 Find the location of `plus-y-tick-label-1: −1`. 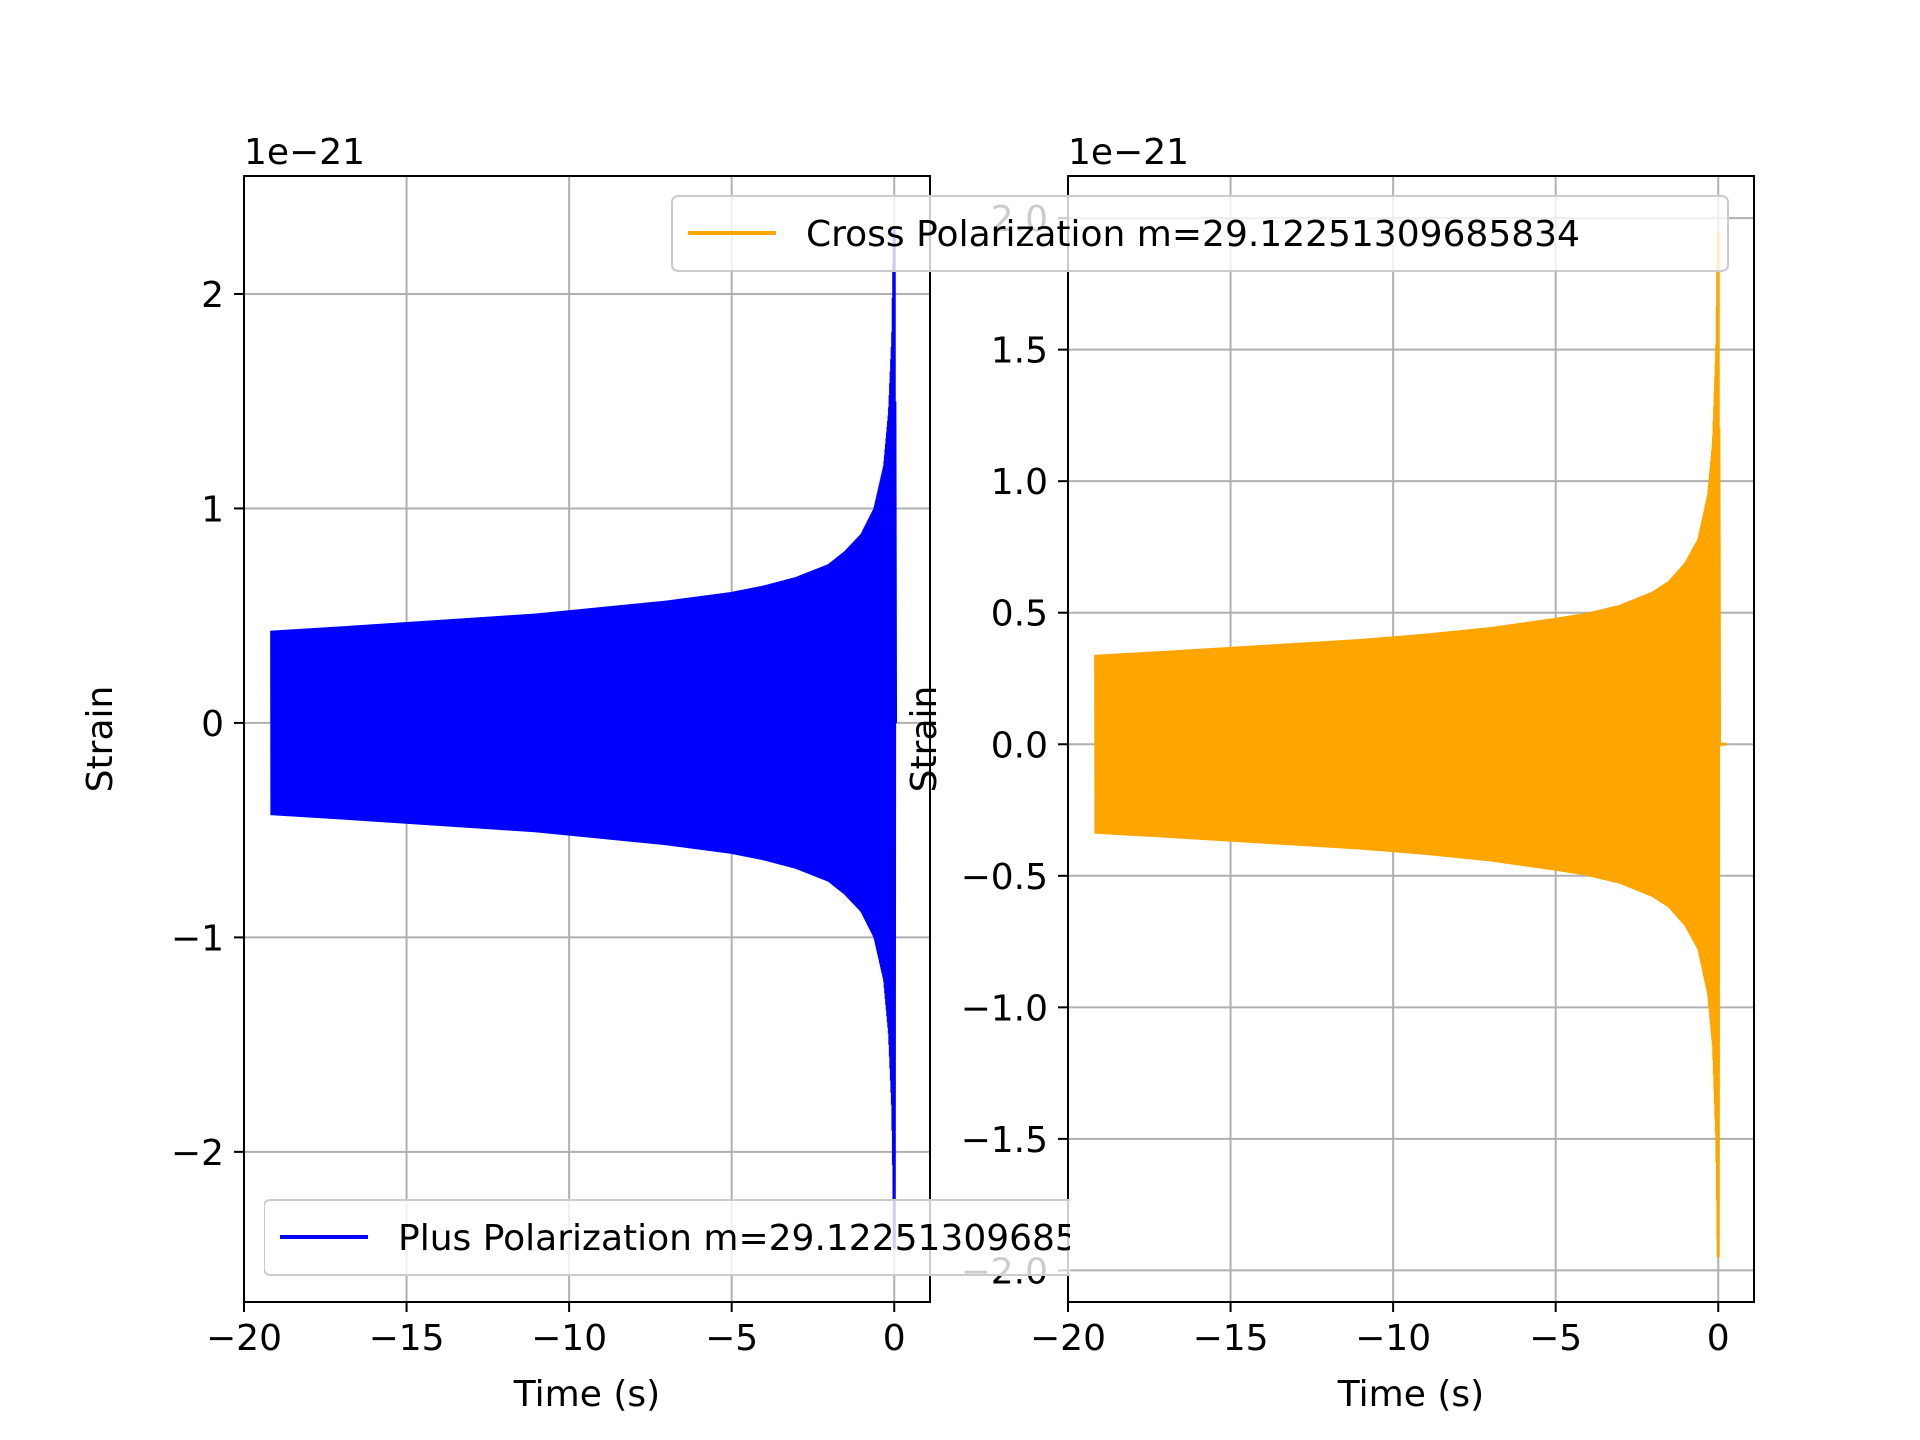

plus-y-tick-label-1: −1 is located at coordinates (197, 938).